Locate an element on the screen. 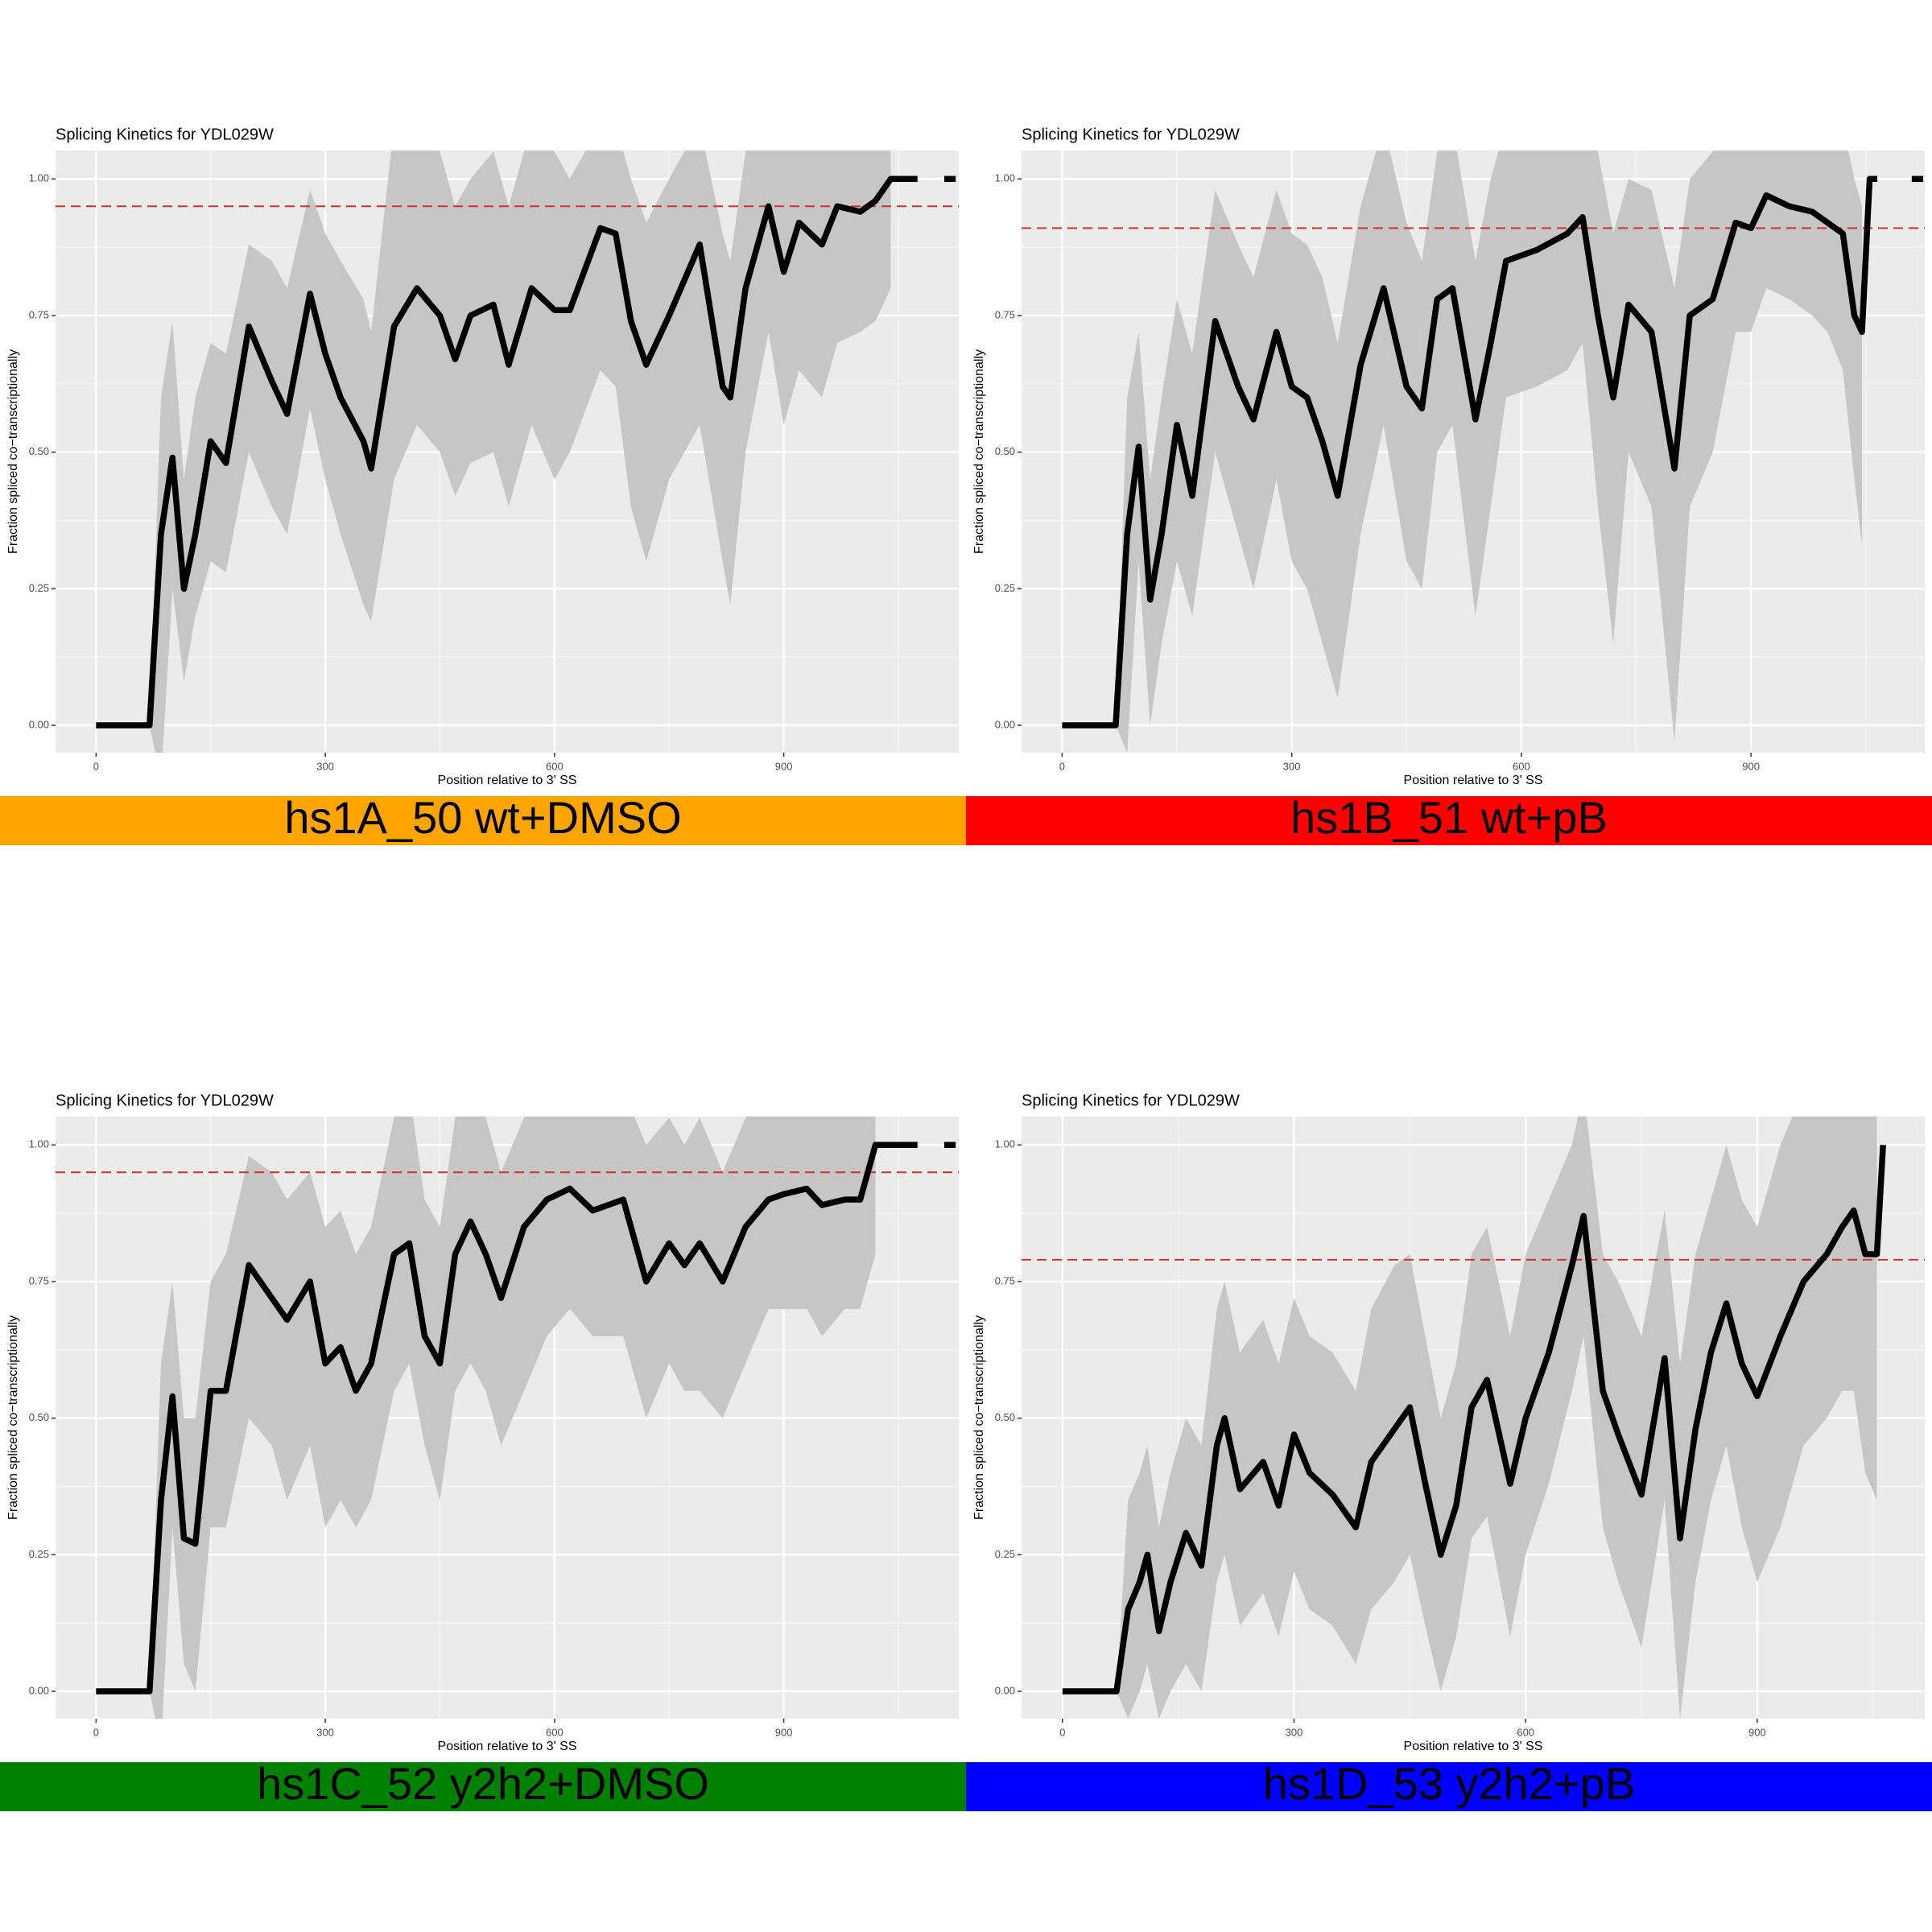  caption: hs1A_50 wt+DMSO is located at coordinates (483, 817).